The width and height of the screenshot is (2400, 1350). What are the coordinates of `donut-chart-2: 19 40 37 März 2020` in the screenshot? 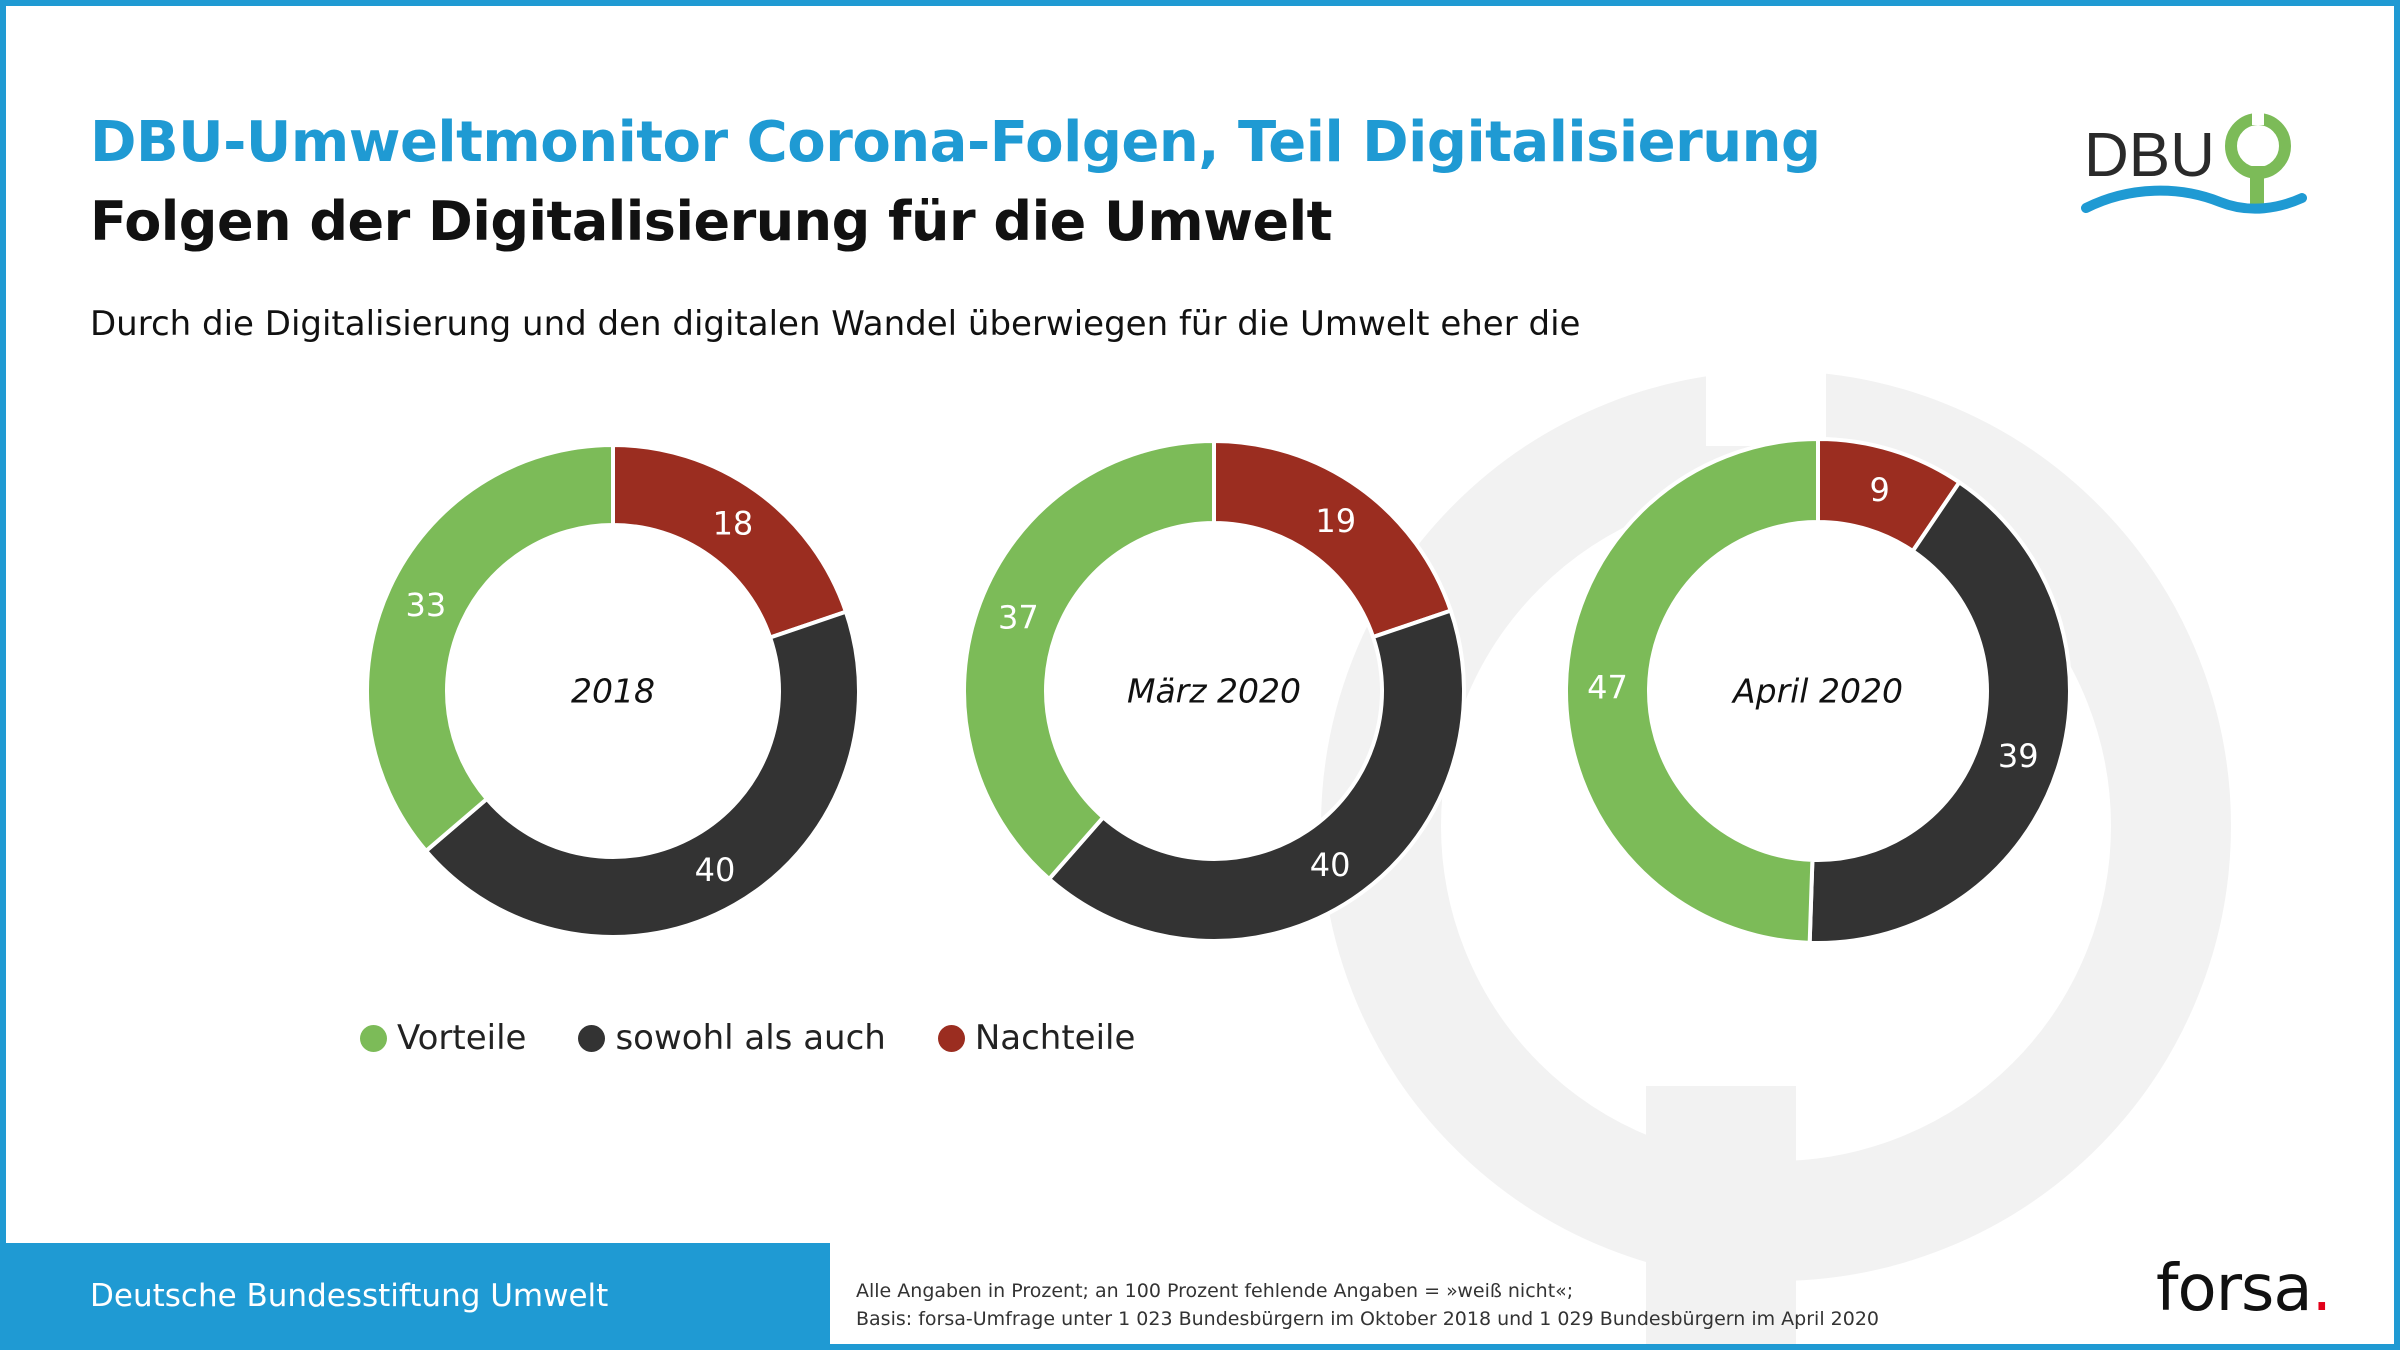 It's located at (1214, 690).